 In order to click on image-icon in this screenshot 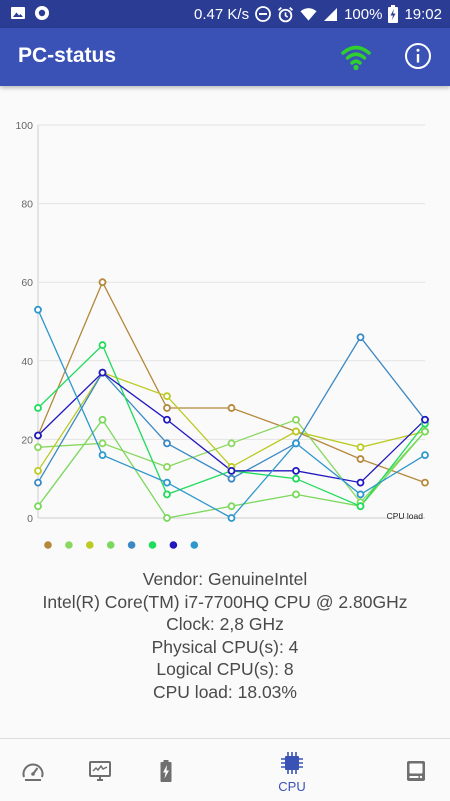, I will do `click(18, 13)`.